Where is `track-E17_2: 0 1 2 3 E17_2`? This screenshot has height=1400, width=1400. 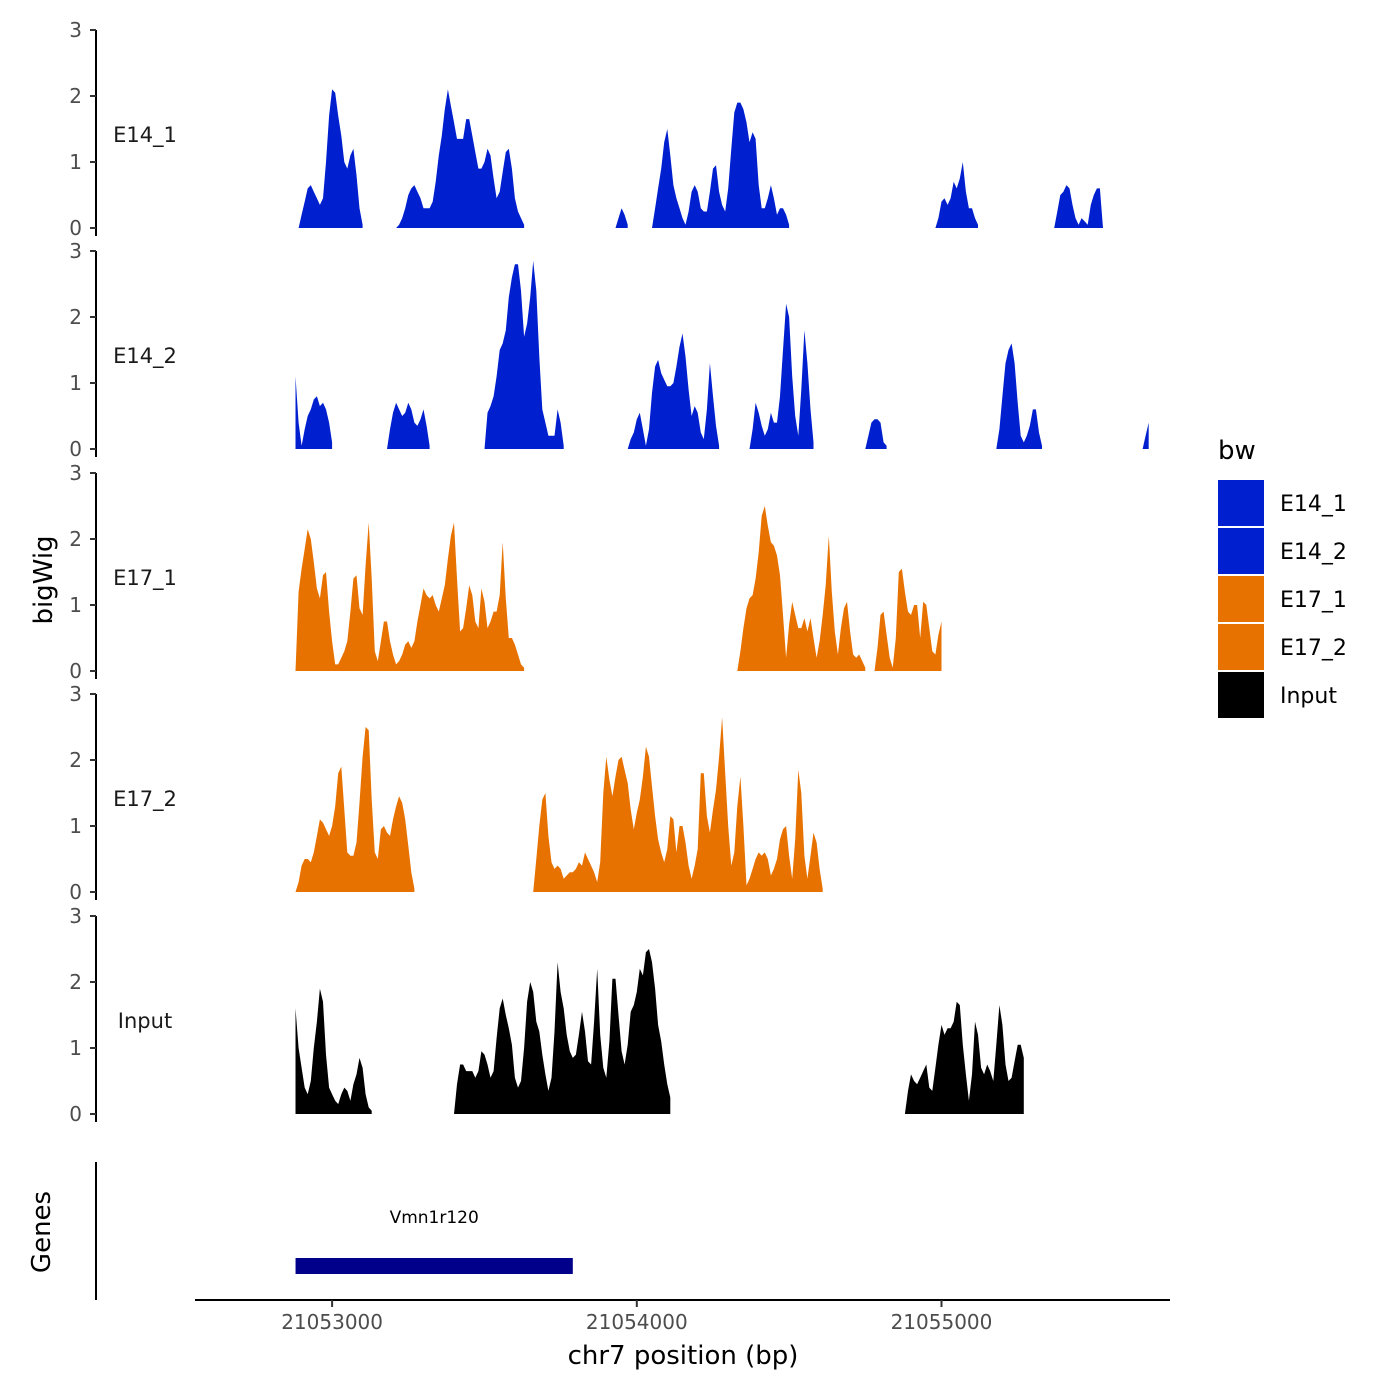
track-E17_2: 0 1 2 3 E17_2 is located at coordinates (446, 793).